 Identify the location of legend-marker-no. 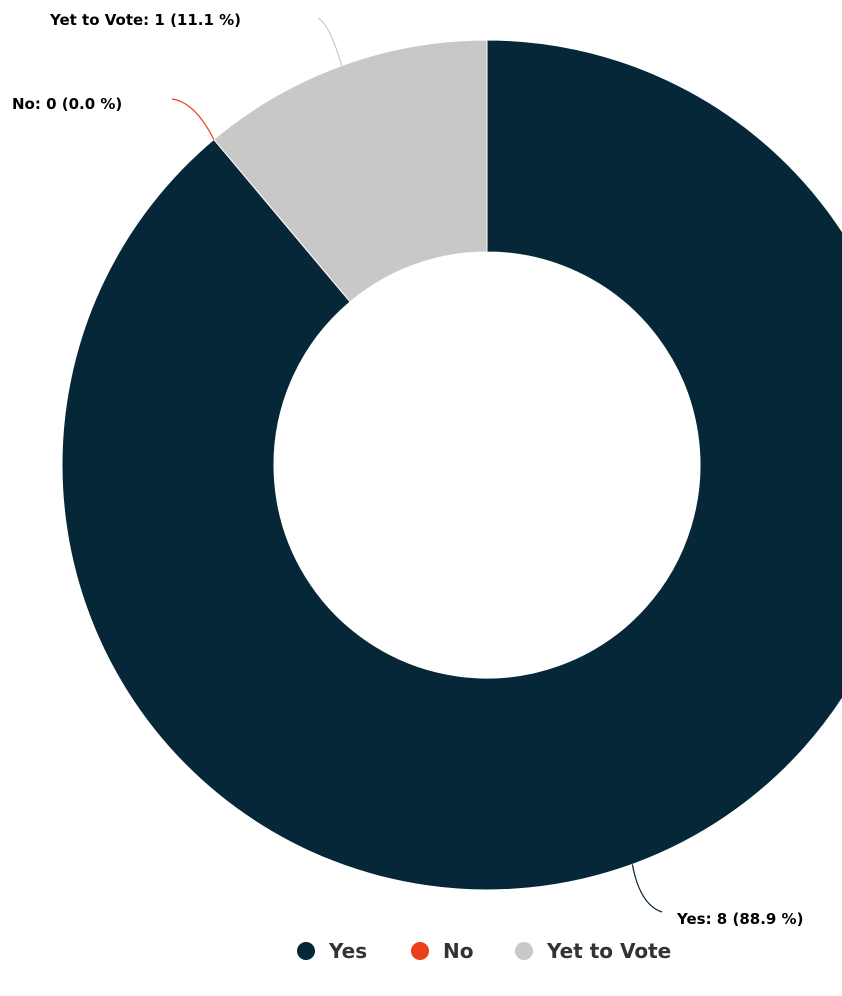
(420, 951).